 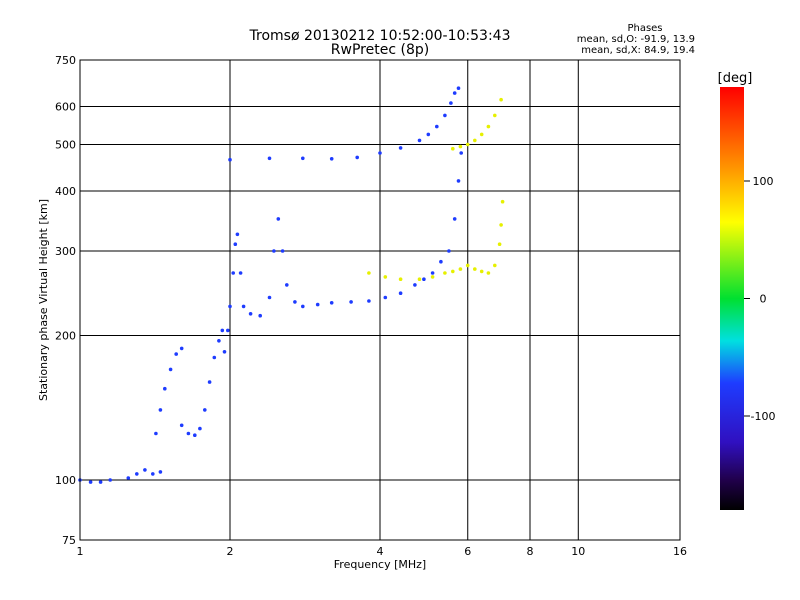 I want to click on colorbar-ticks: 100 0 -100, so click(x=759, y=299).